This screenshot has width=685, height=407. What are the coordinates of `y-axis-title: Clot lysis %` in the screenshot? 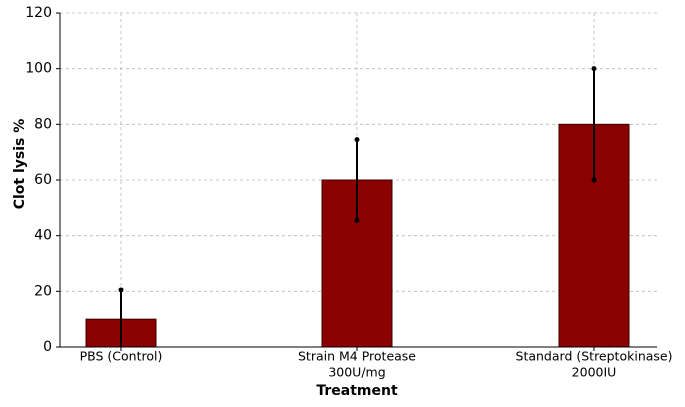 It's located at (20, 164).